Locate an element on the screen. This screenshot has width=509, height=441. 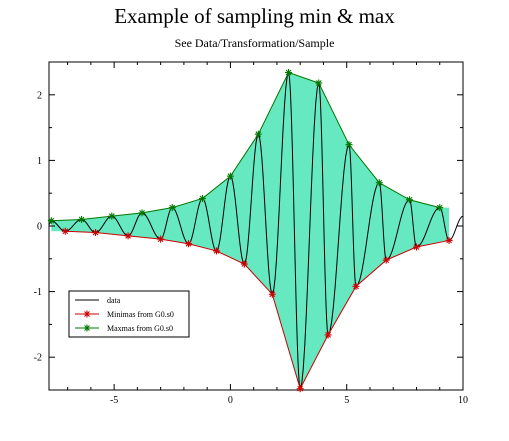
x-tick-label: 0 is located at coordinates (230, 400).